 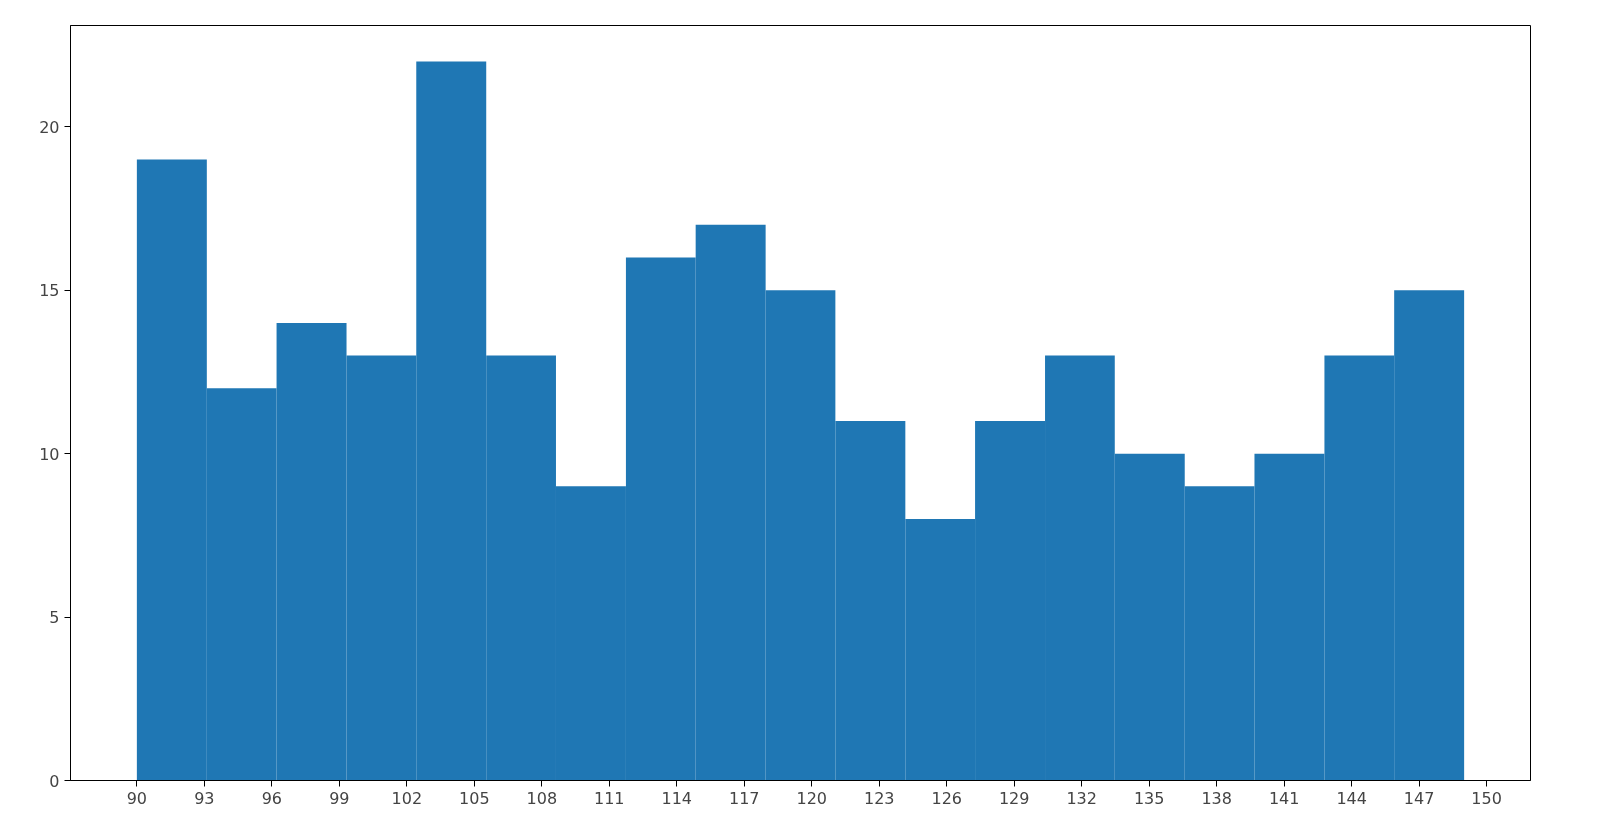 I want to click on x-tick-label: 147, so click(x=1419, y=798).